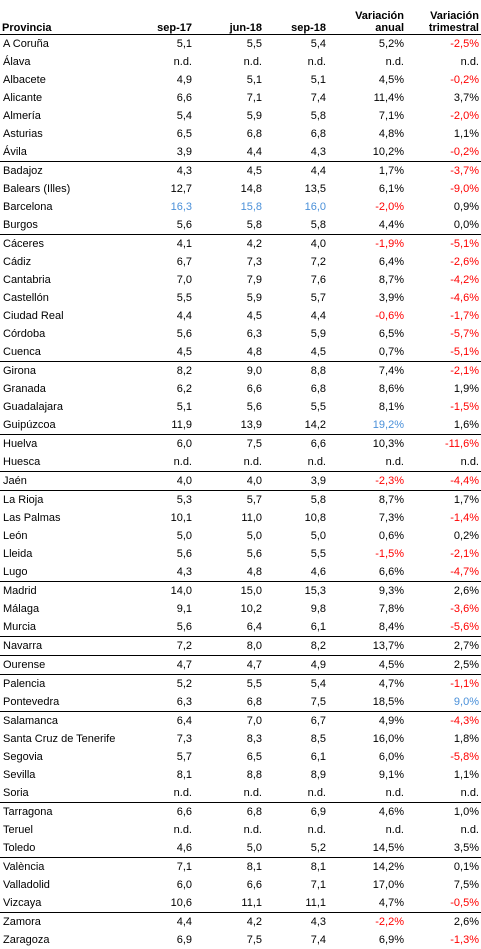 The image size is (481, 949). I want to click on cell-sep17: 6,6, so click(162, 812).